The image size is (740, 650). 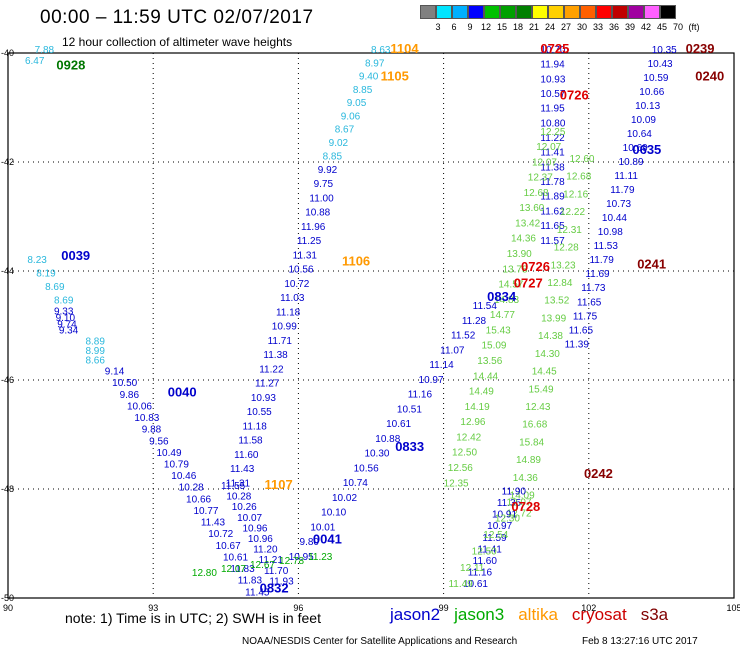 What do you see at coordinates (271, 369) in the screenshot?
I see `wave-height-value: 11.22` at bounding box center [271, 369].